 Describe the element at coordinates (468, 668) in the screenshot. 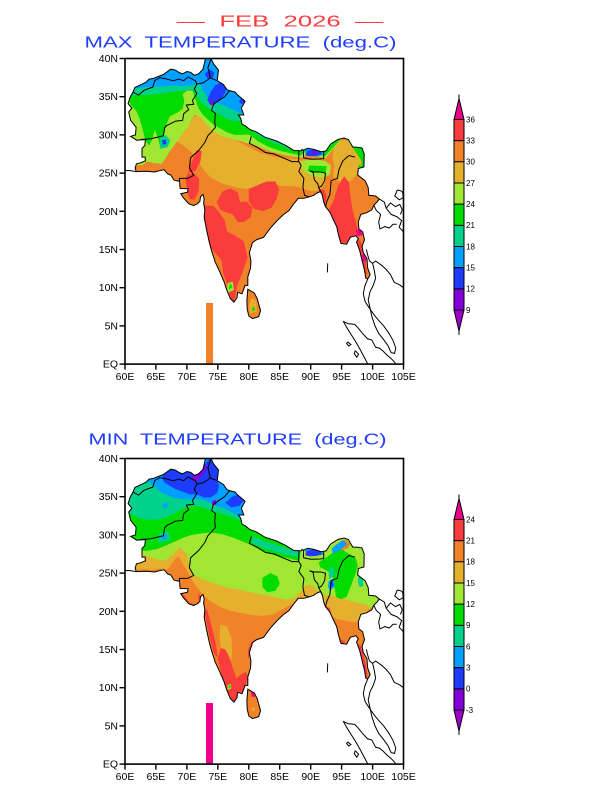

I see `svg-text: 3` at that location.